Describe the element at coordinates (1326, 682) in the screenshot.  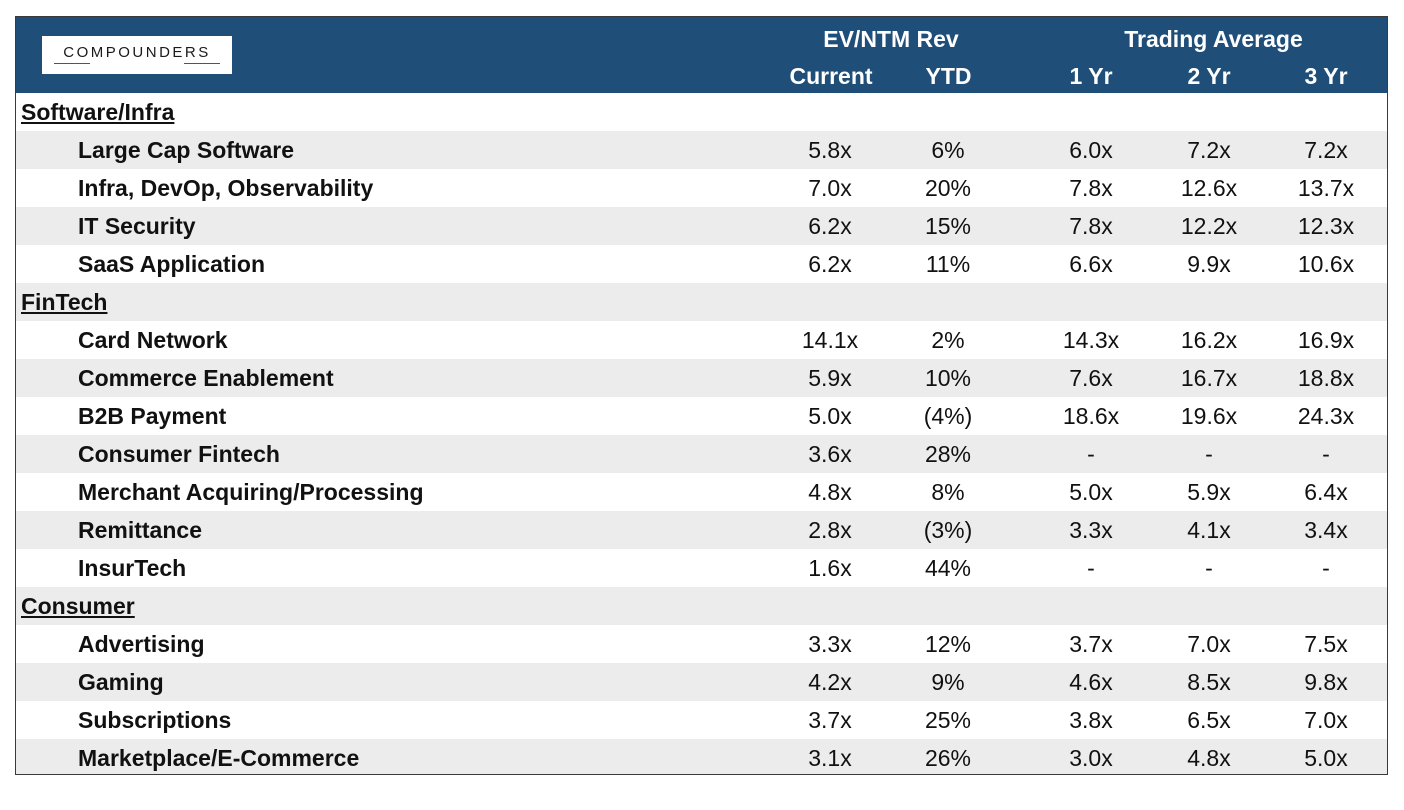
I see `cell-3yr: 9.8x` at that location.